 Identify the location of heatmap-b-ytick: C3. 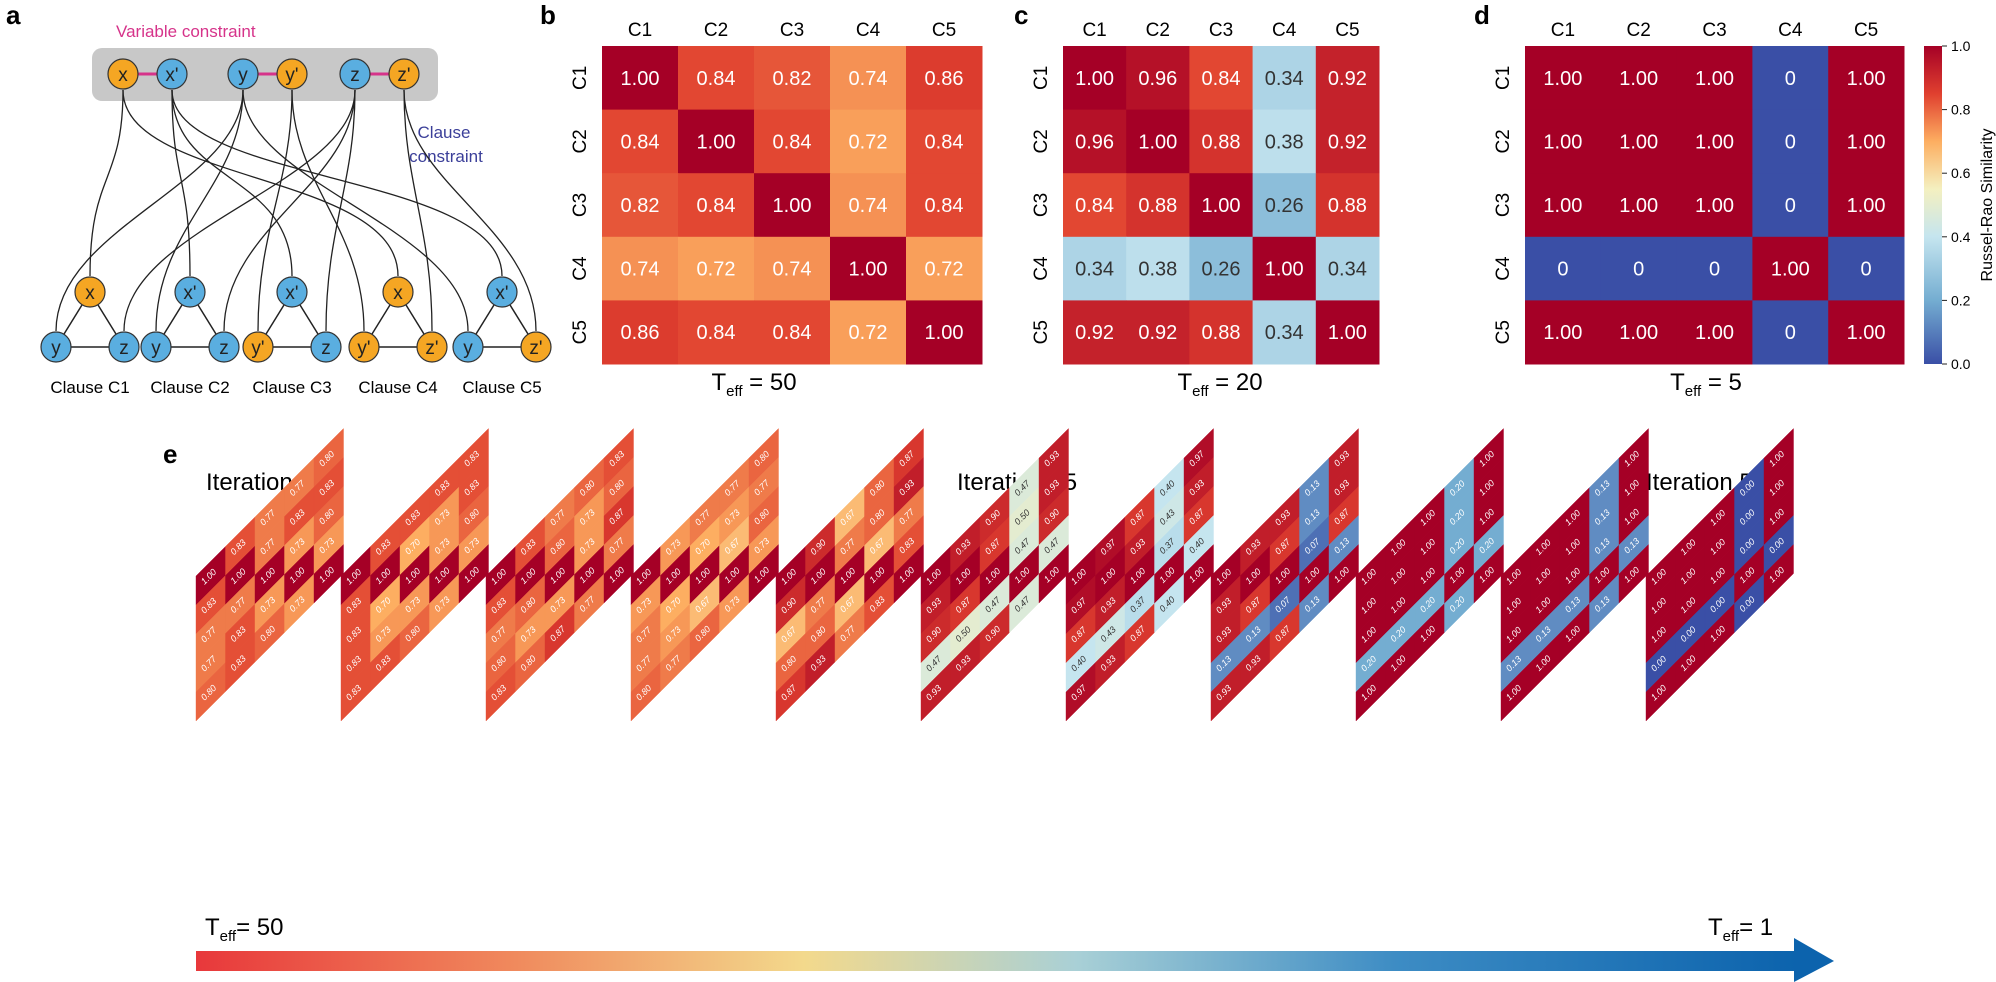
(580, 205).